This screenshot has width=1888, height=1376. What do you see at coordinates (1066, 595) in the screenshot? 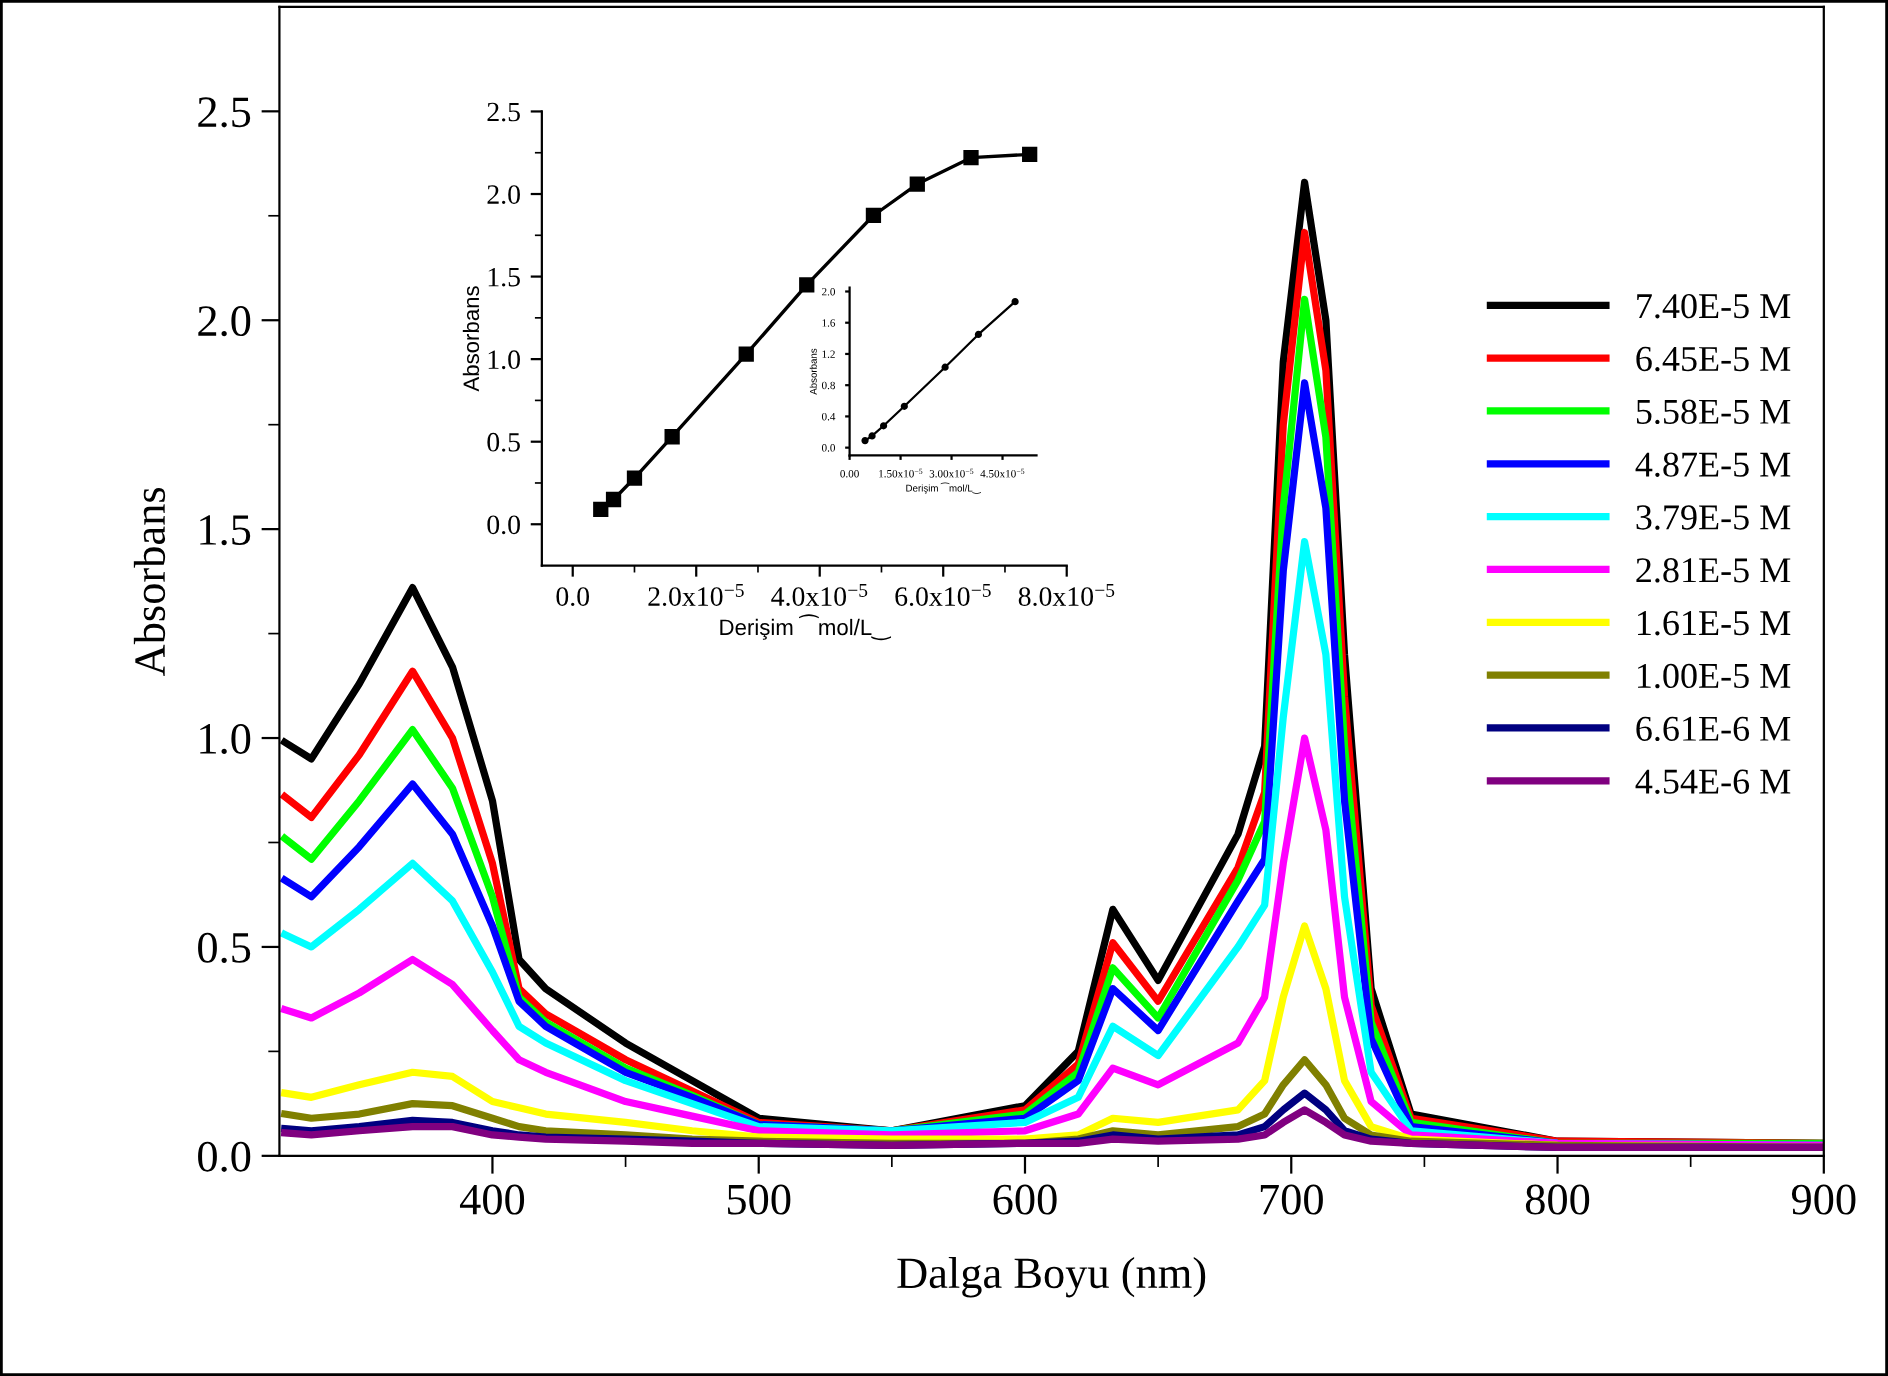
I see `x-tick-label: 8.0x10$^{−5}$` at bounding box center [1066, 595].